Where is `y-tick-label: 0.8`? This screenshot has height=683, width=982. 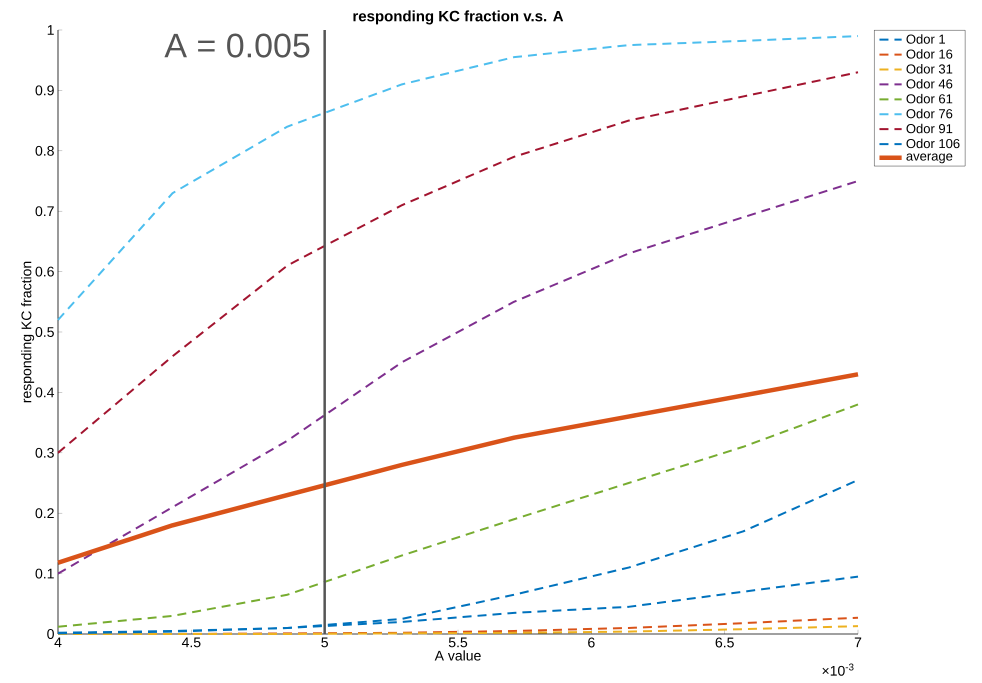
y-tick-label: 0.8 is located at coordinates (45, 151).